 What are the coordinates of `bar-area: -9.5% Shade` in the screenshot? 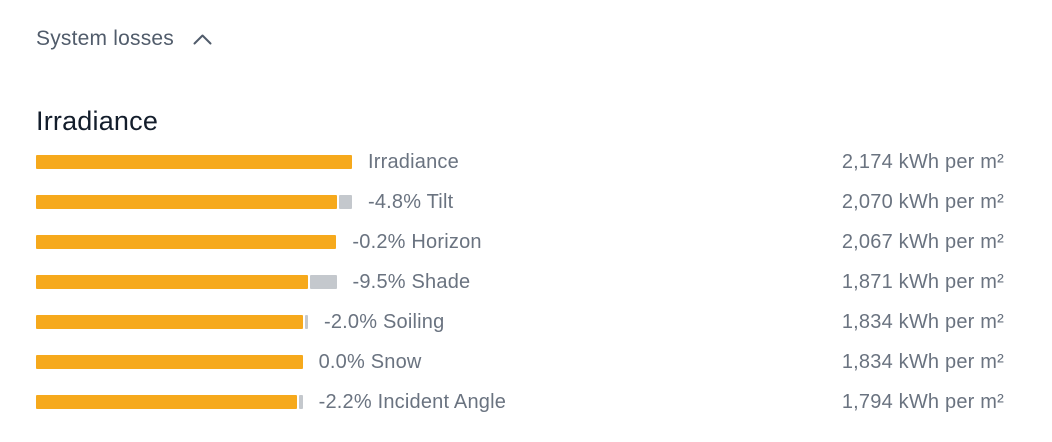 It's located at (439, 282).